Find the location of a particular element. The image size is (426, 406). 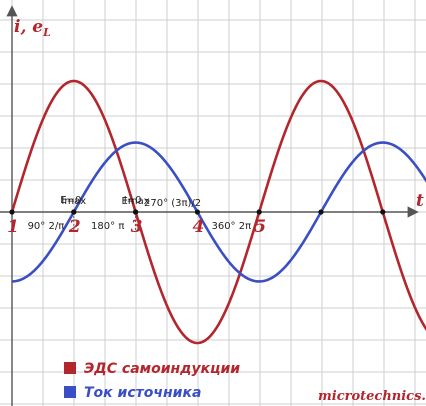

legend: ЭДС самоиндукции Ток источника is located at coordinates (152, 381).